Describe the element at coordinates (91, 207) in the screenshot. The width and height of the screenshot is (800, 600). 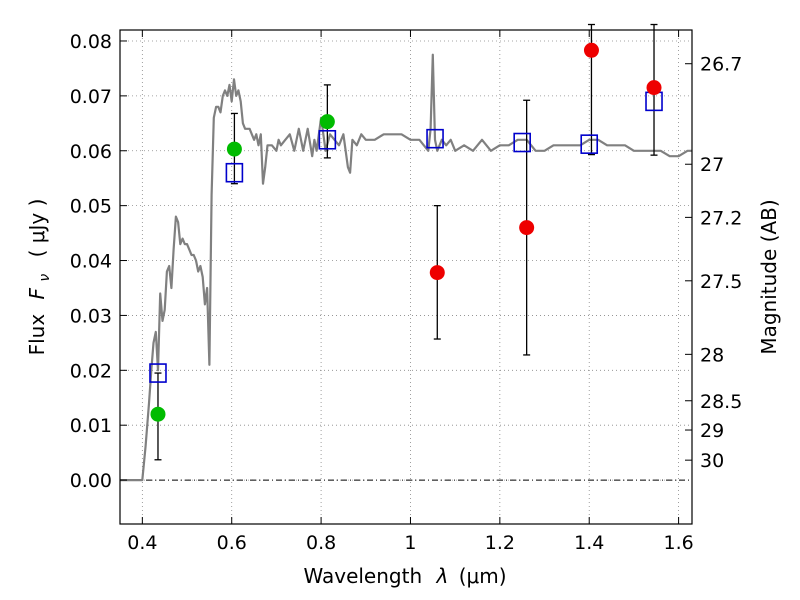
I see `y-tick-label: 0.05` at that location.